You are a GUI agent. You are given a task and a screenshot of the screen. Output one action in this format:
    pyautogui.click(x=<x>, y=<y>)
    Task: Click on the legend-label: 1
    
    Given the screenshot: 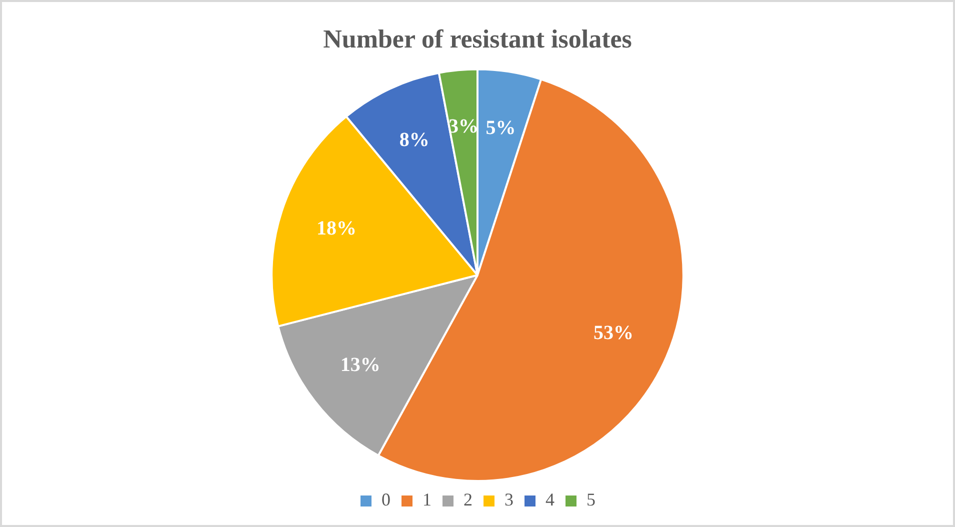 What is the action you would take?
    pyautogui.click(x=427, y=500)
    